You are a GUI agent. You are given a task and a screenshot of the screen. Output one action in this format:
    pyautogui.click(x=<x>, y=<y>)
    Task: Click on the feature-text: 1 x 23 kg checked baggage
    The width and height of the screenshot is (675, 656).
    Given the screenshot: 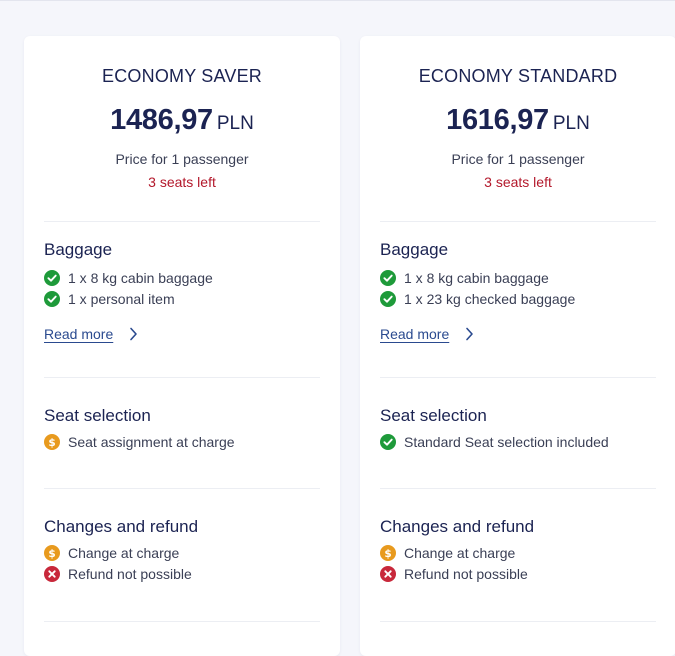 What is the action you would take?
    pyautogui.click(x=490, y=299)
    